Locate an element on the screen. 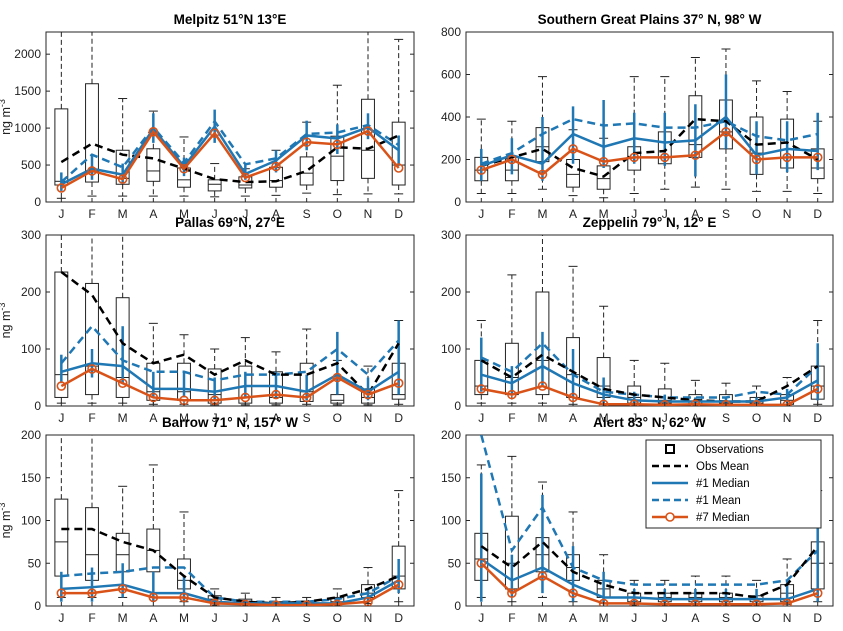 The width and height of the screenshot is (843, 631). chart-title: Barrow 71° N, 157° W is located at coordinates (230, 422).